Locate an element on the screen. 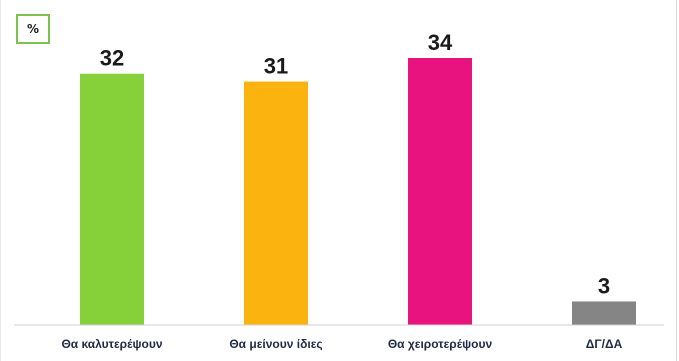 This screenshot has height=361, width=679. unit-label-box: % is located at coordinates (33, 29).